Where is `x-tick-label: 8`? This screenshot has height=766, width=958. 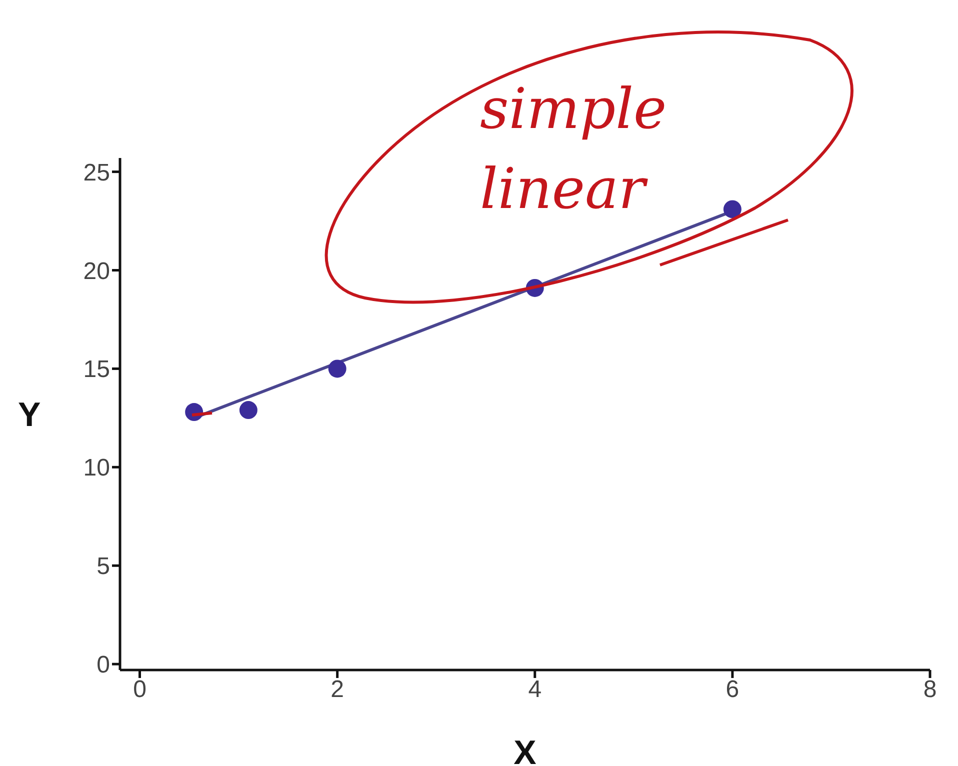
x-tick-label: 8 is located at coordinates (930, 690).